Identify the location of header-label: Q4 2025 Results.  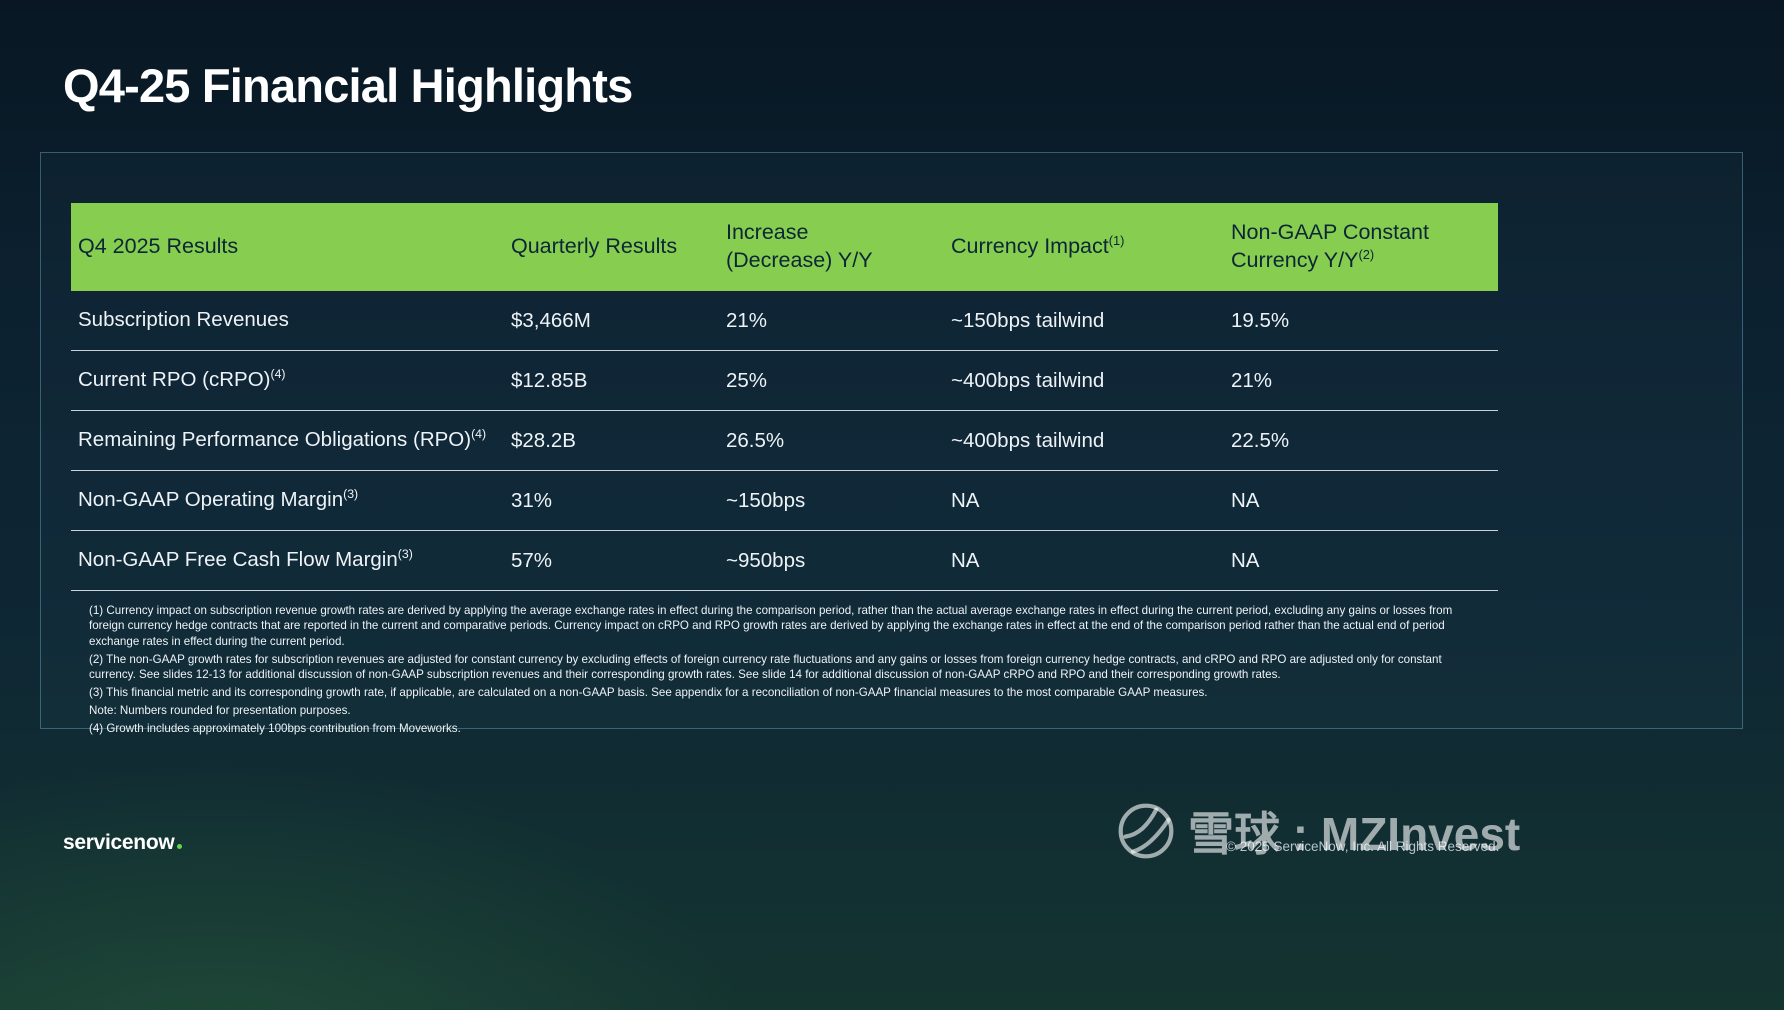
(158, 246).